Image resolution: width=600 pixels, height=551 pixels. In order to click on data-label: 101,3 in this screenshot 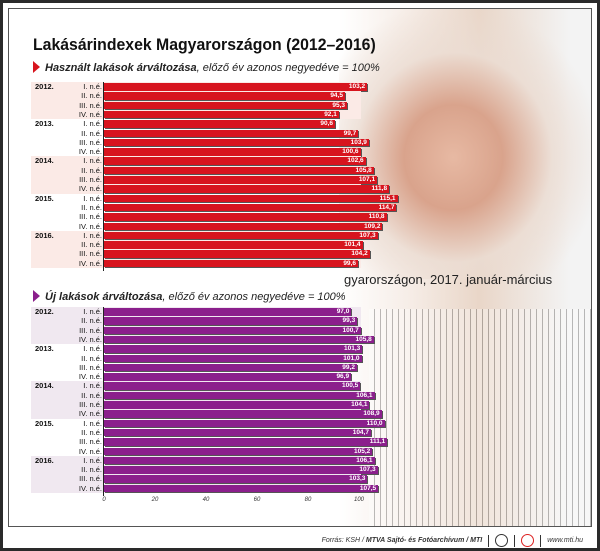, I will do `click(352, 349)`.